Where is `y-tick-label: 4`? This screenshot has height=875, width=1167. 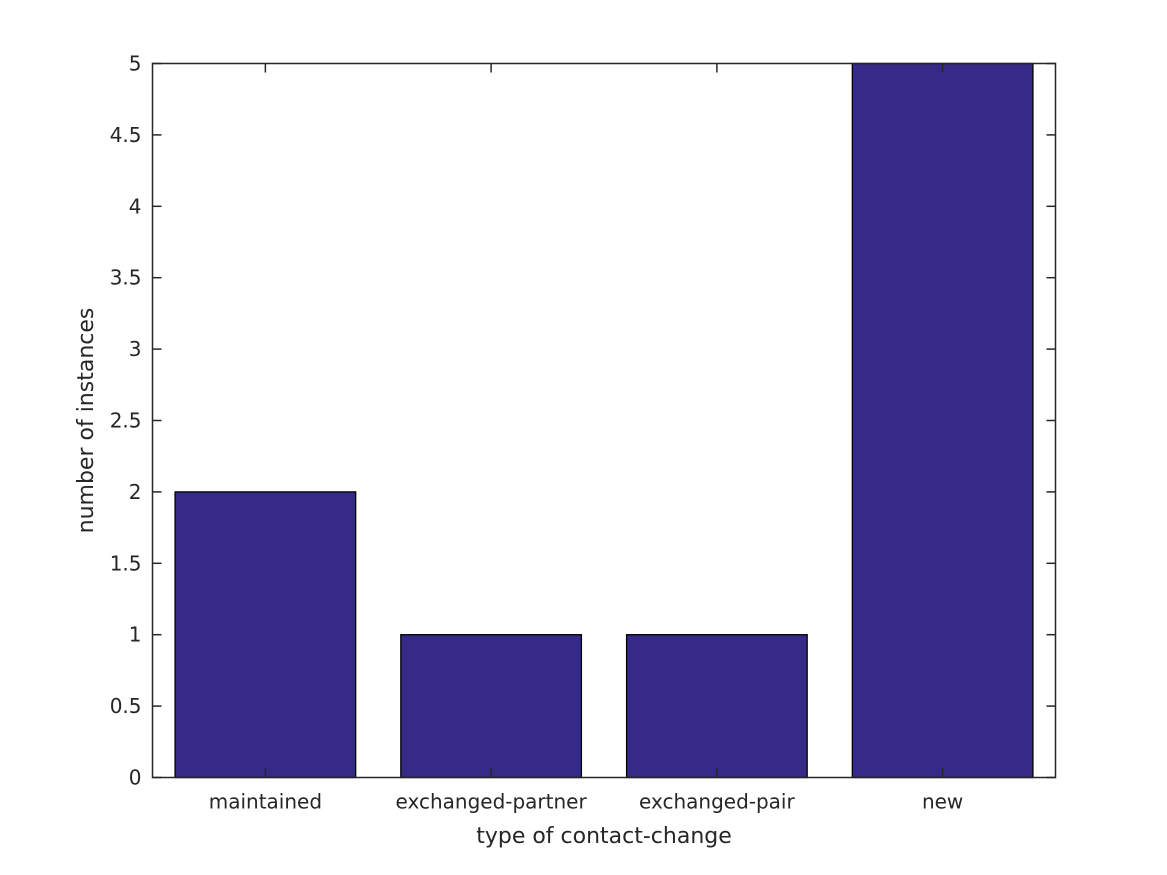 y-tick-label: 4 is located at coordinates (135, 206).